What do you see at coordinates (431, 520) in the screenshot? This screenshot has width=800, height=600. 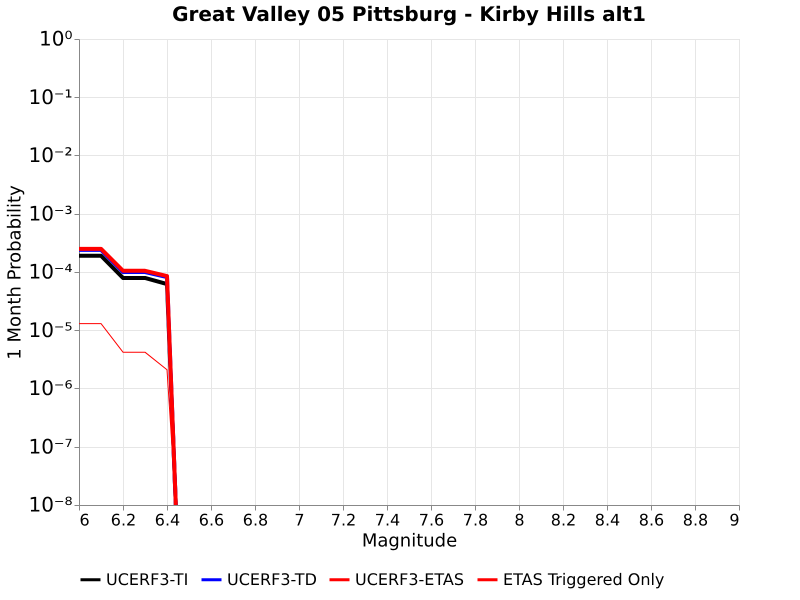 I see `x-tick-label: 7.6` at bounding box center [431, 520].